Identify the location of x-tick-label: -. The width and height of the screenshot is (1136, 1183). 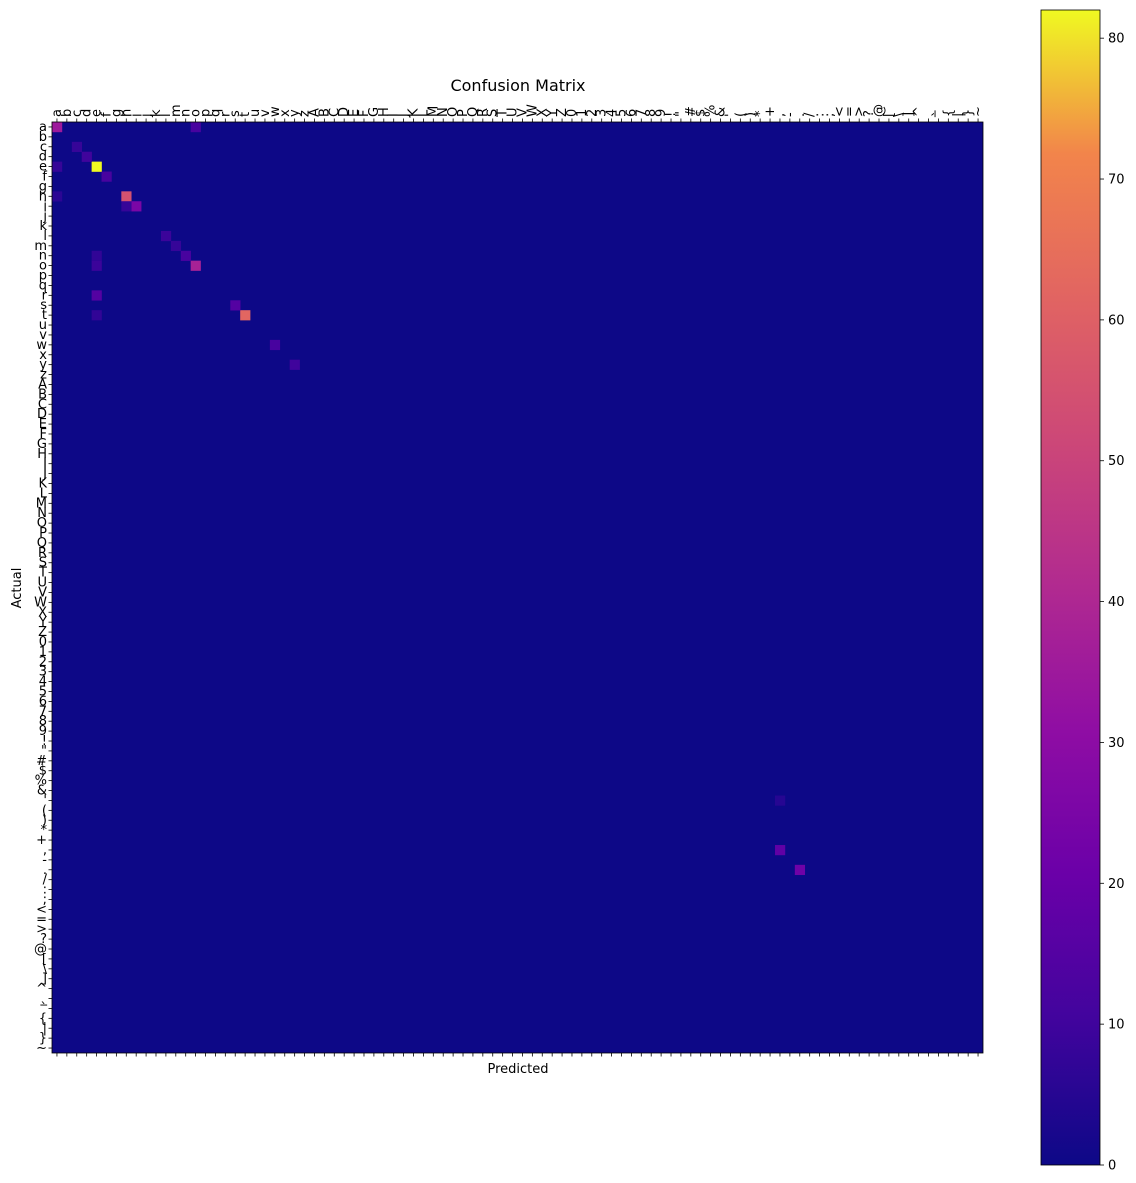
(790, 114).